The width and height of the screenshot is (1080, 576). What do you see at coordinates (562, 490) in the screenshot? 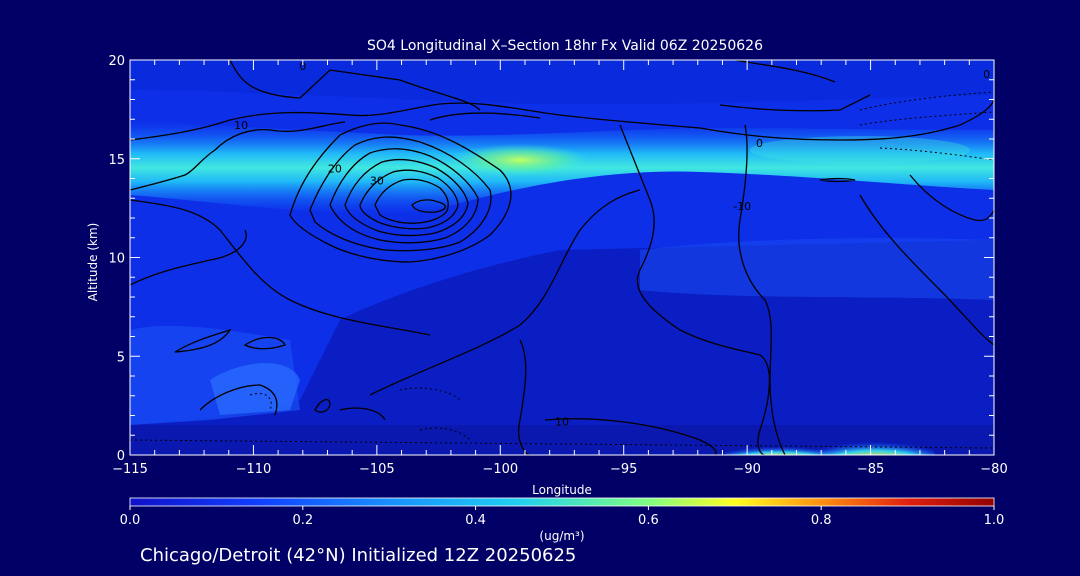
I see `x-axis-label: Longitude` at bounding box center [562, 490].